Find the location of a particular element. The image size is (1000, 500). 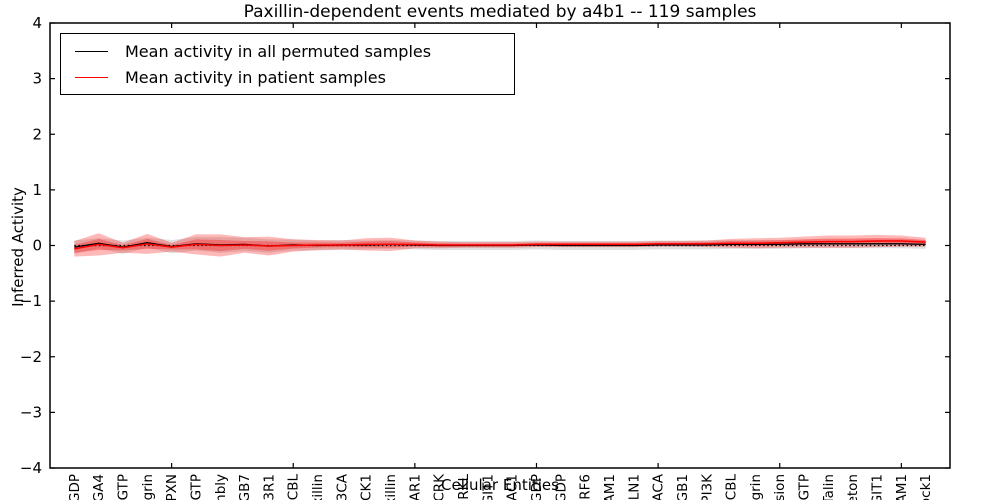

entity-label: alpha4/beta7 Integrin is located at coordinates (148, 487).